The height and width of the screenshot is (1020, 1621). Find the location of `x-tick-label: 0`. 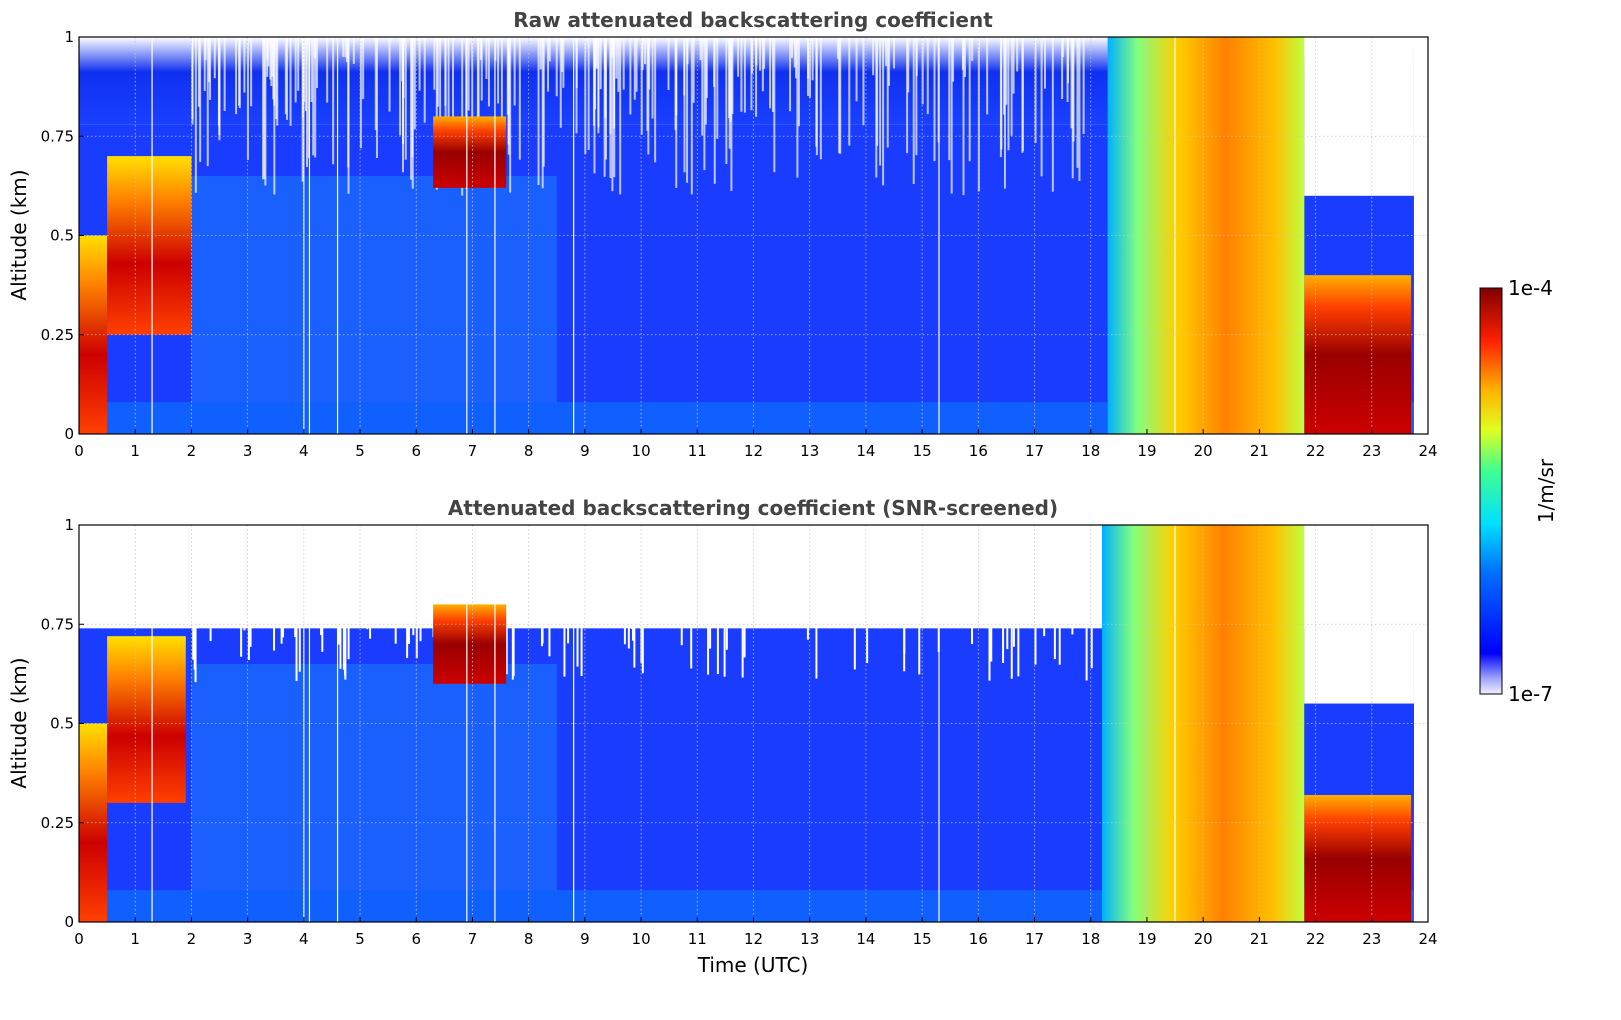

x-tick-label: 0 is located at coordinates (79, 451).